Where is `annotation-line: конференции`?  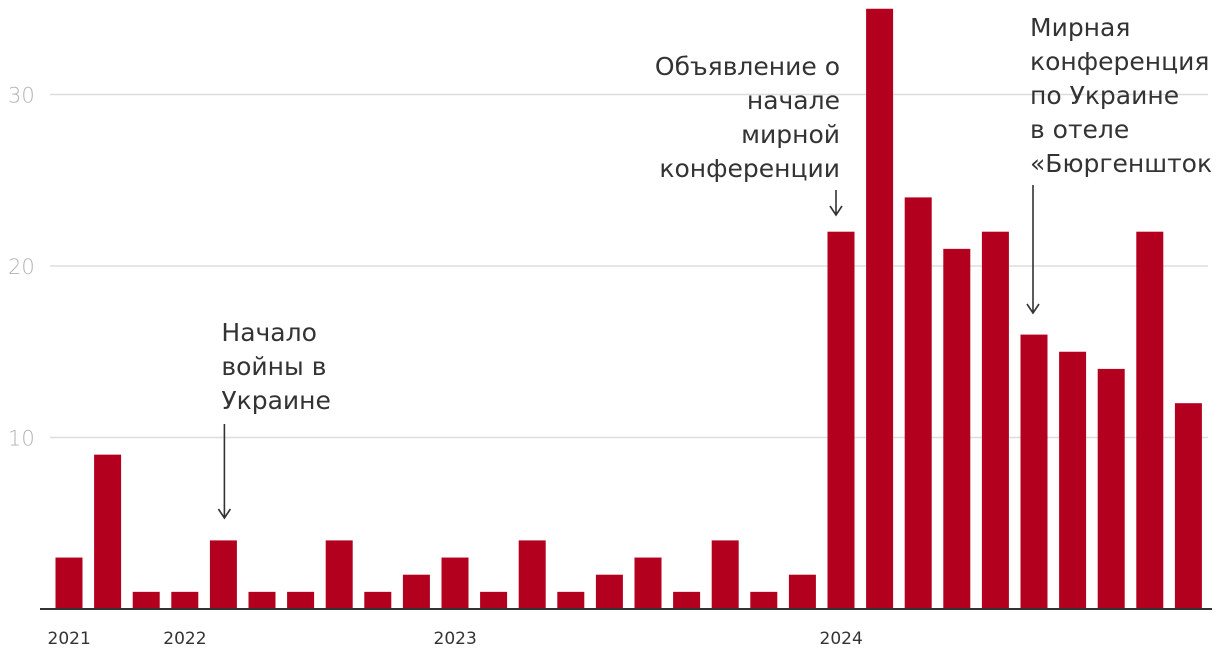
annotation-line: конференции is located at coordinates (749, 168).